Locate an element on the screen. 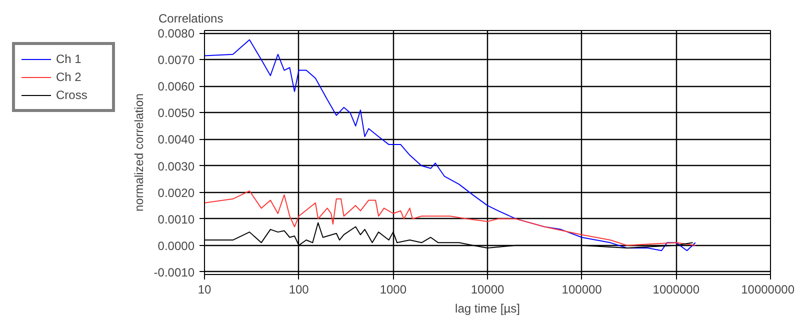  x-axis-title: lag time [µs] is located at coordinates (487, 309).